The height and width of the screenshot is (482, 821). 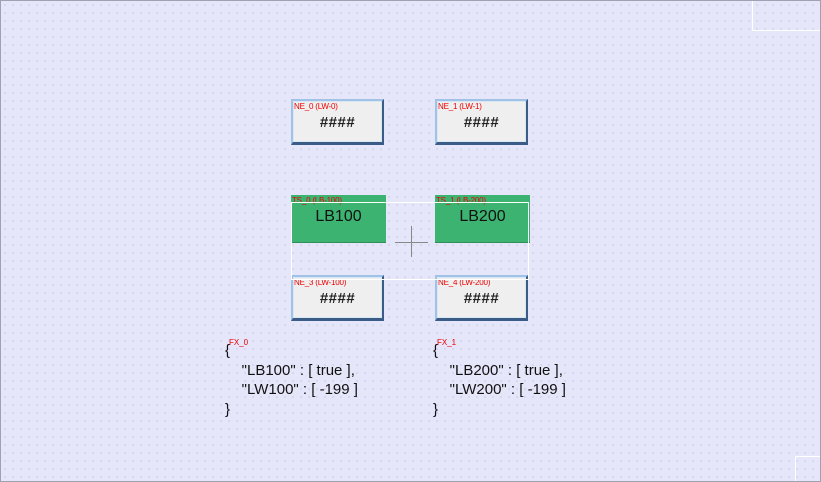 What do you see at coordinates (498, 370) in the screenshot?
I see `script-line: "LB200" : [ true ],` at bounding box center [498, 370].